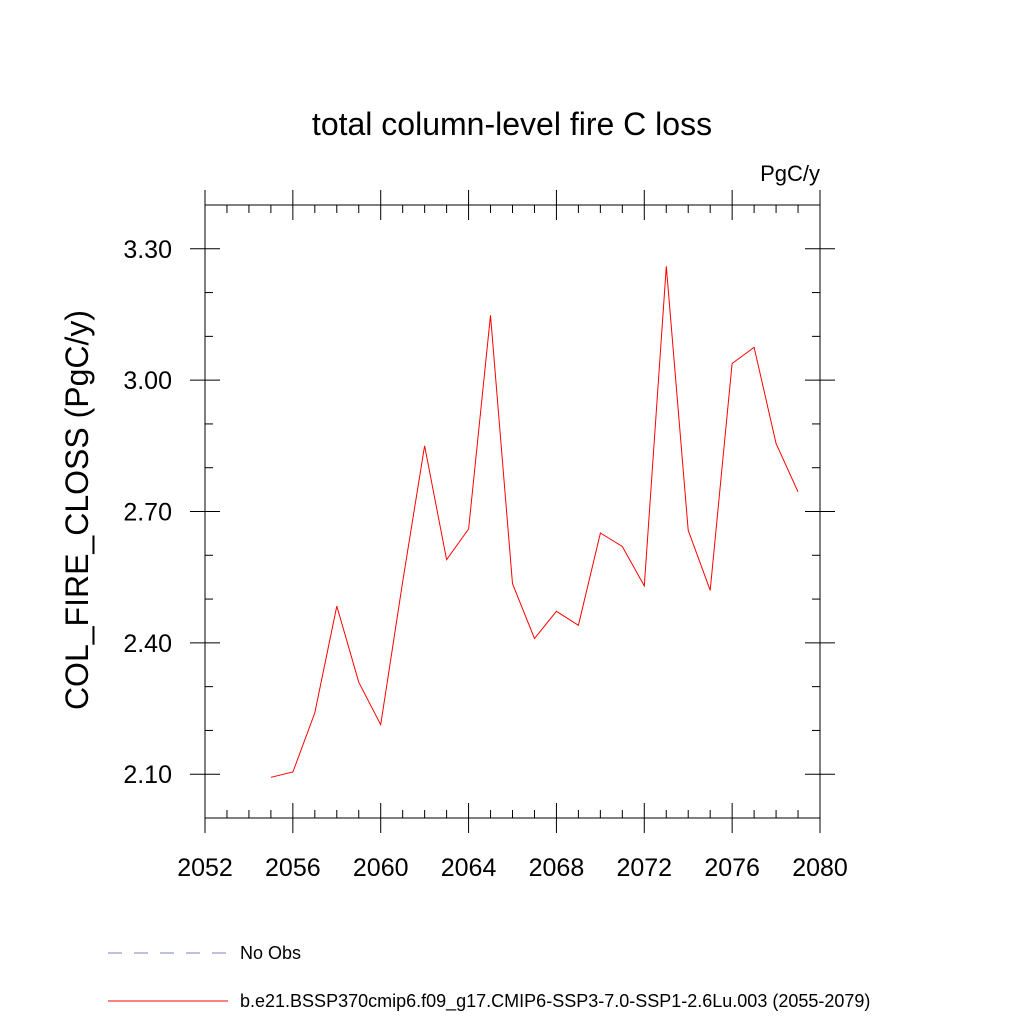 This screenshot has width=1024, height=1024. I want to click on y-tick-label: 2.40, so click(147, 644).